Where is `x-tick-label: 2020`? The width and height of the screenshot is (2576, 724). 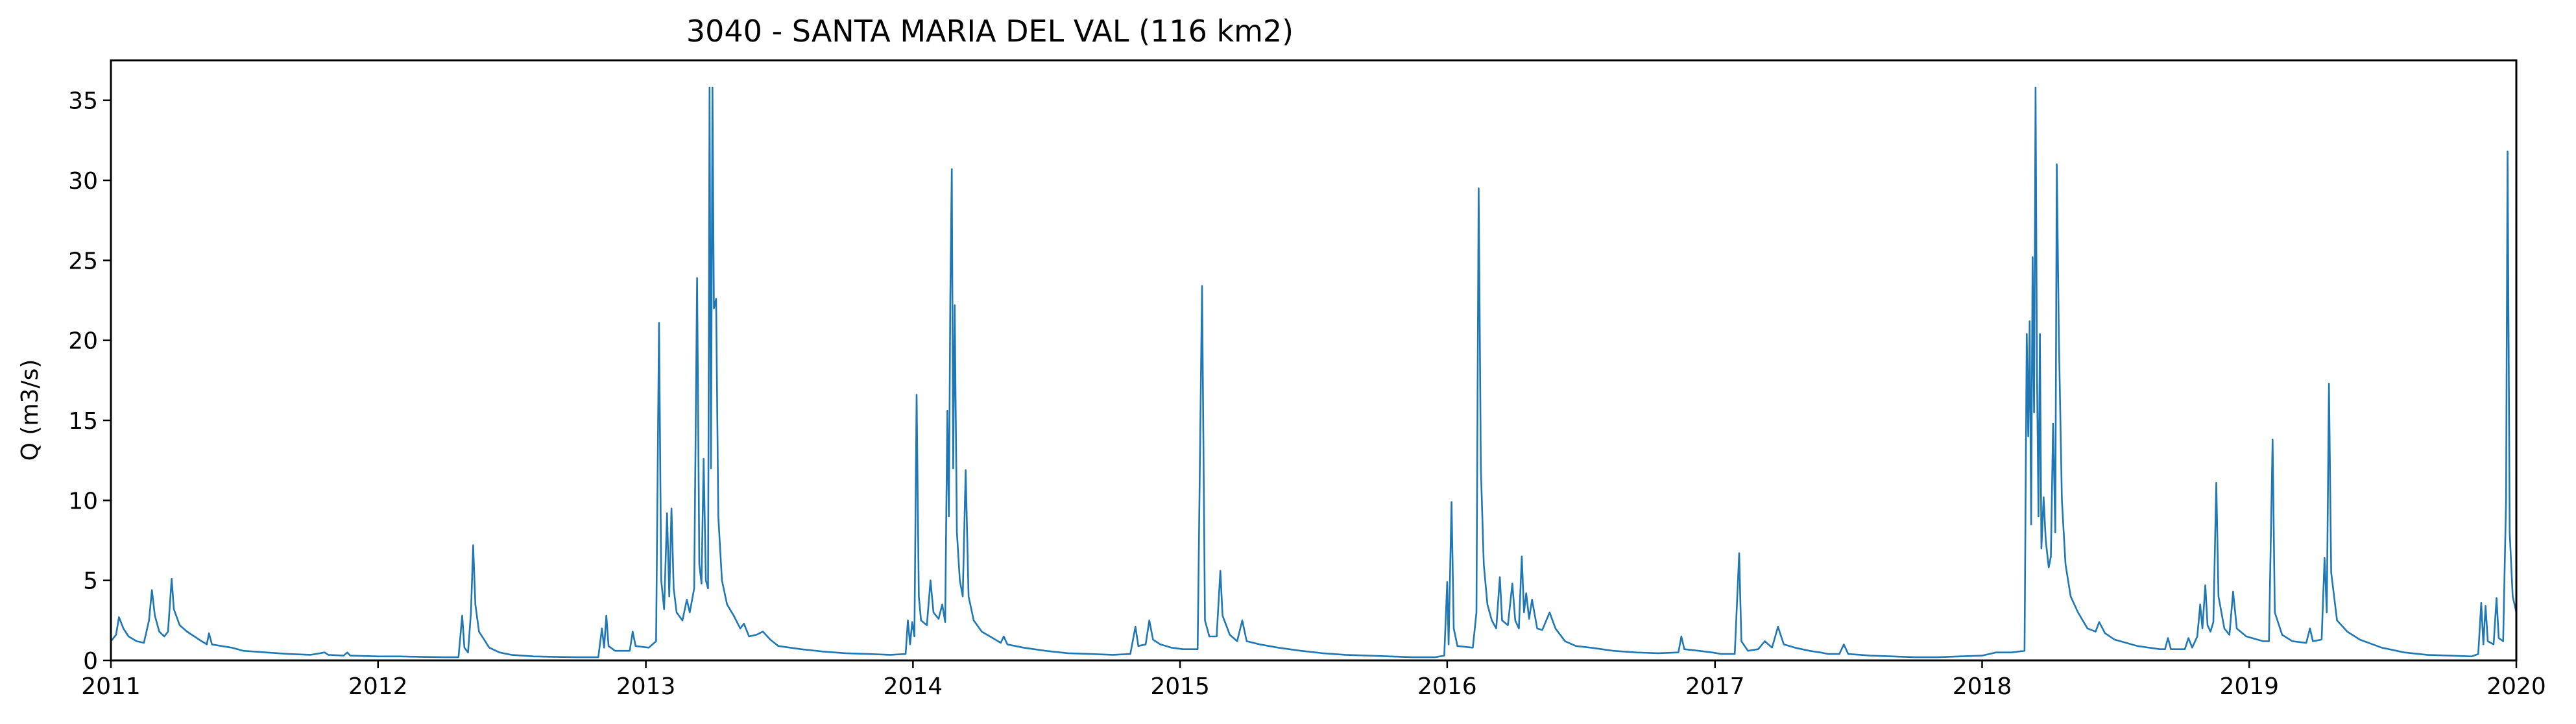
x-tick-label: 2020 is located at coordinates (2516, 686).